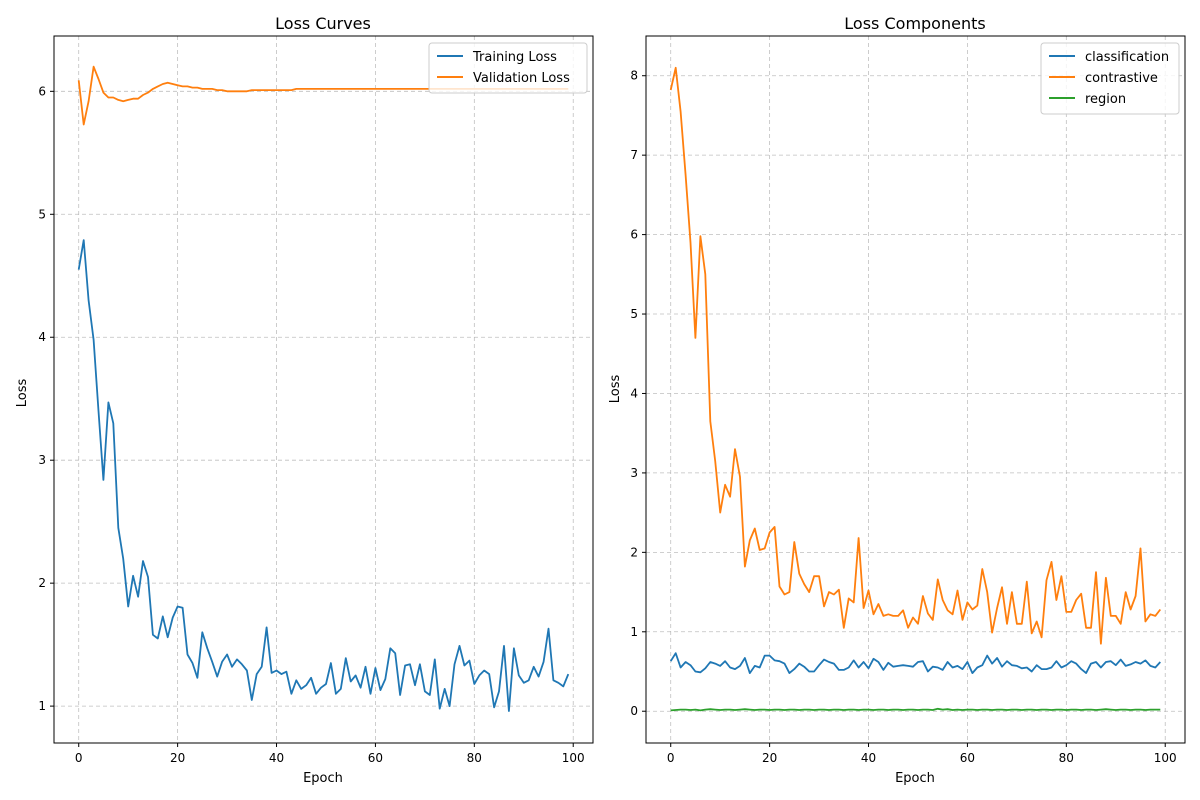 This screenshot has height=800, width=1200. What do you see at coordinates (521, 78) in the screenshot?
I see `legend-label: Validation Loss` at bounding box center [521, 78].